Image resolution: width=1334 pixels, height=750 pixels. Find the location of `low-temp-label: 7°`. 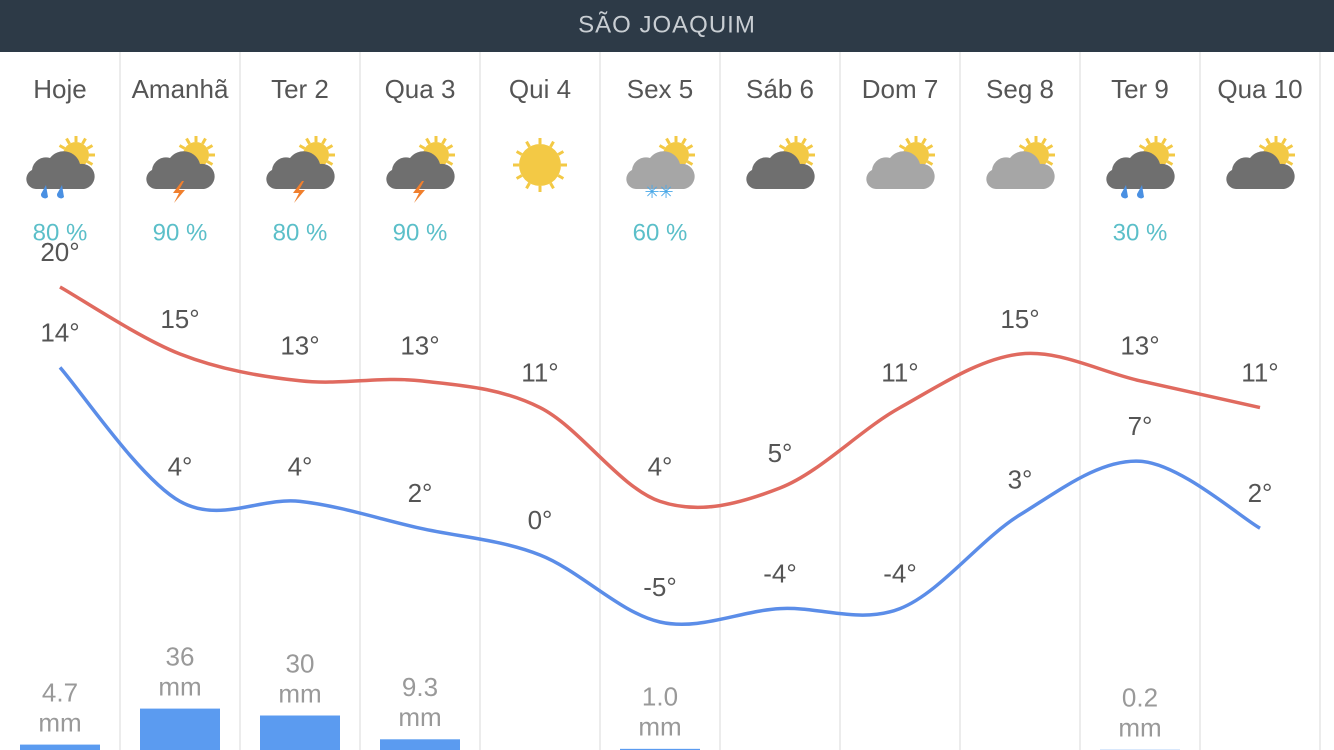

low-temp-label: 7° is located at coordinates (1140, 426).